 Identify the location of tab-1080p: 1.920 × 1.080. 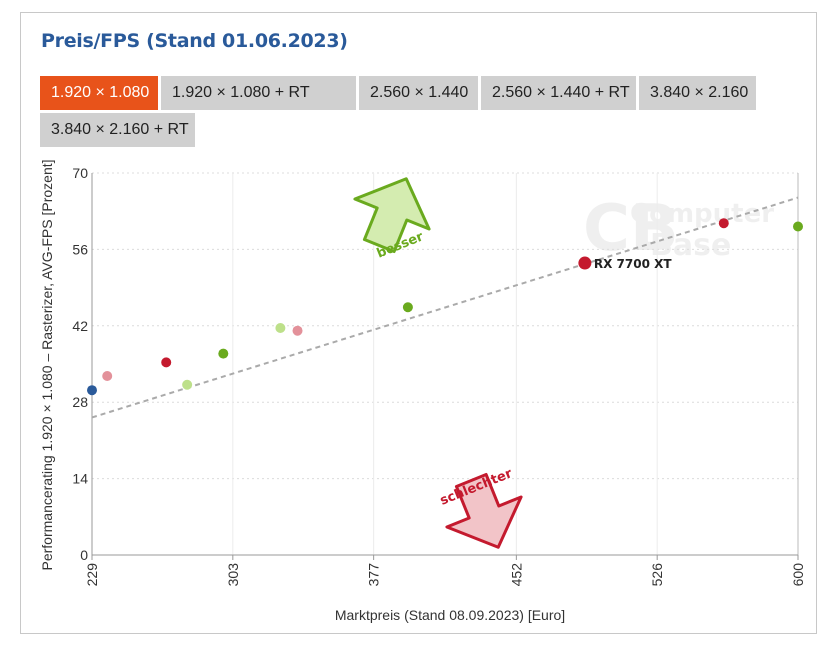
(99, 93).